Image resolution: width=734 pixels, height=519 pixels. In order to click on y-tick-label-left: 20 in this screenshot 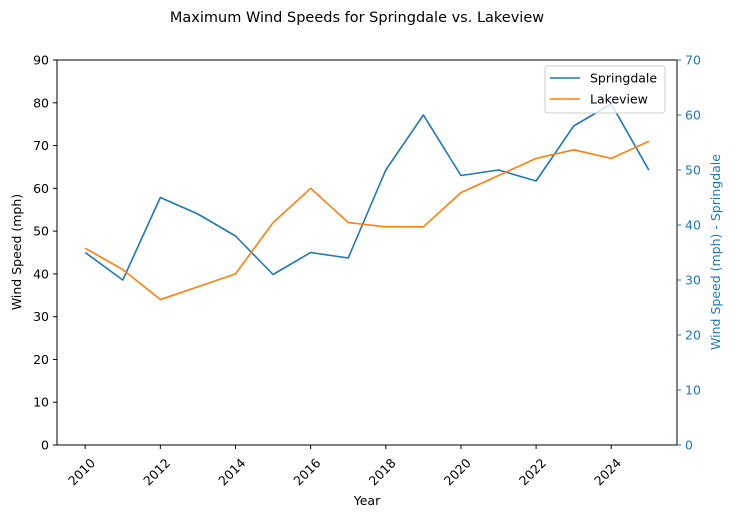, I will do `click(41, 359)`.